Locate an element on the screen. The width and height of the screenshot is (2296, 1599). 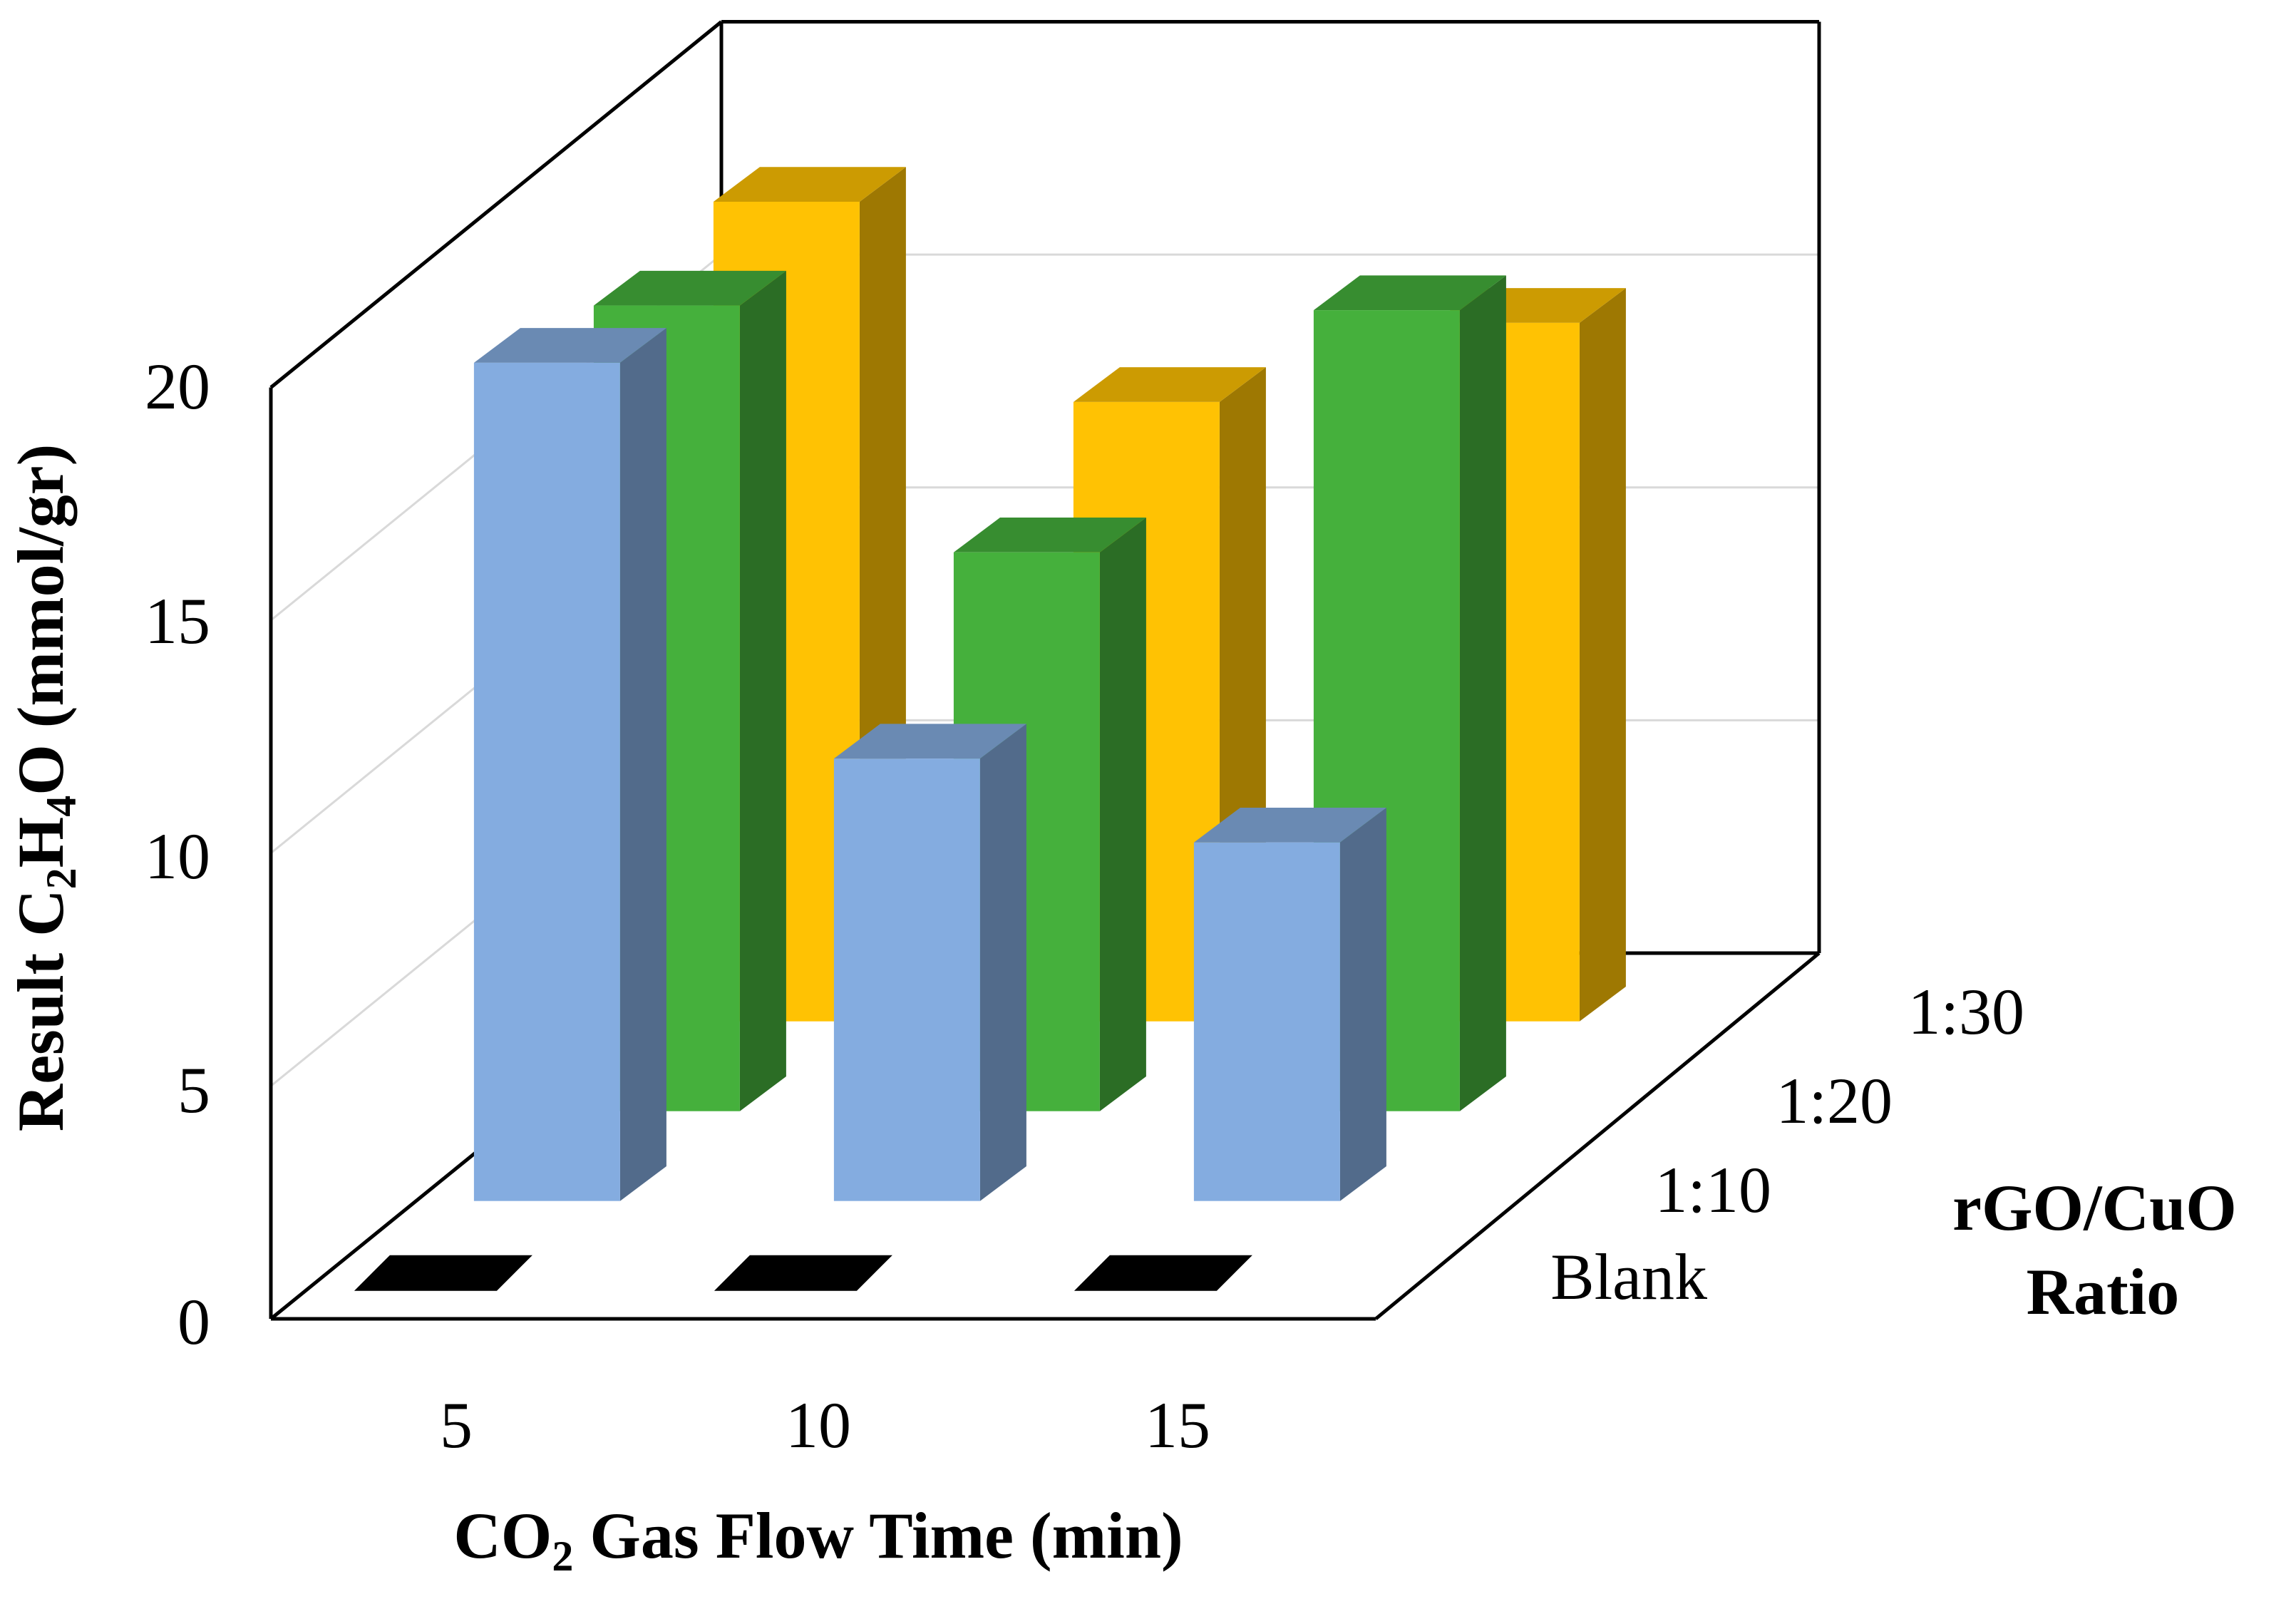
bar-blank-15-top is located at coordinates (1163, 1273).